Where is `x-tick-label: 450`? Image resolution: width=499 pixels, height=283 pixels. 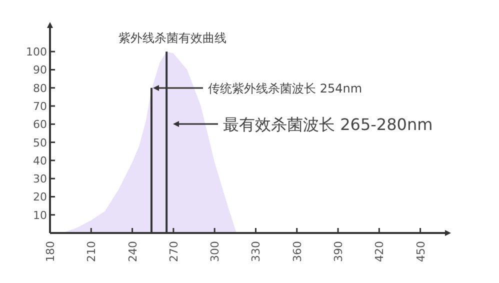 x-tick-label: 450 is located at coordinates (421, 251).